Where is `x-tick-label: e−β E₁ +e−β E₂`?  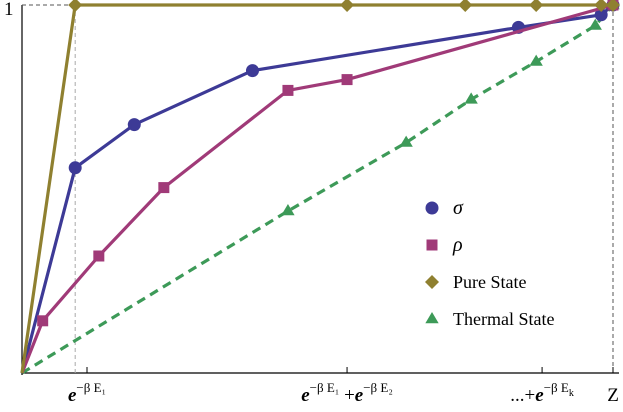 x-tick-label: e−β E₁ +e−β E₂ is located at coordinates (347, 393).